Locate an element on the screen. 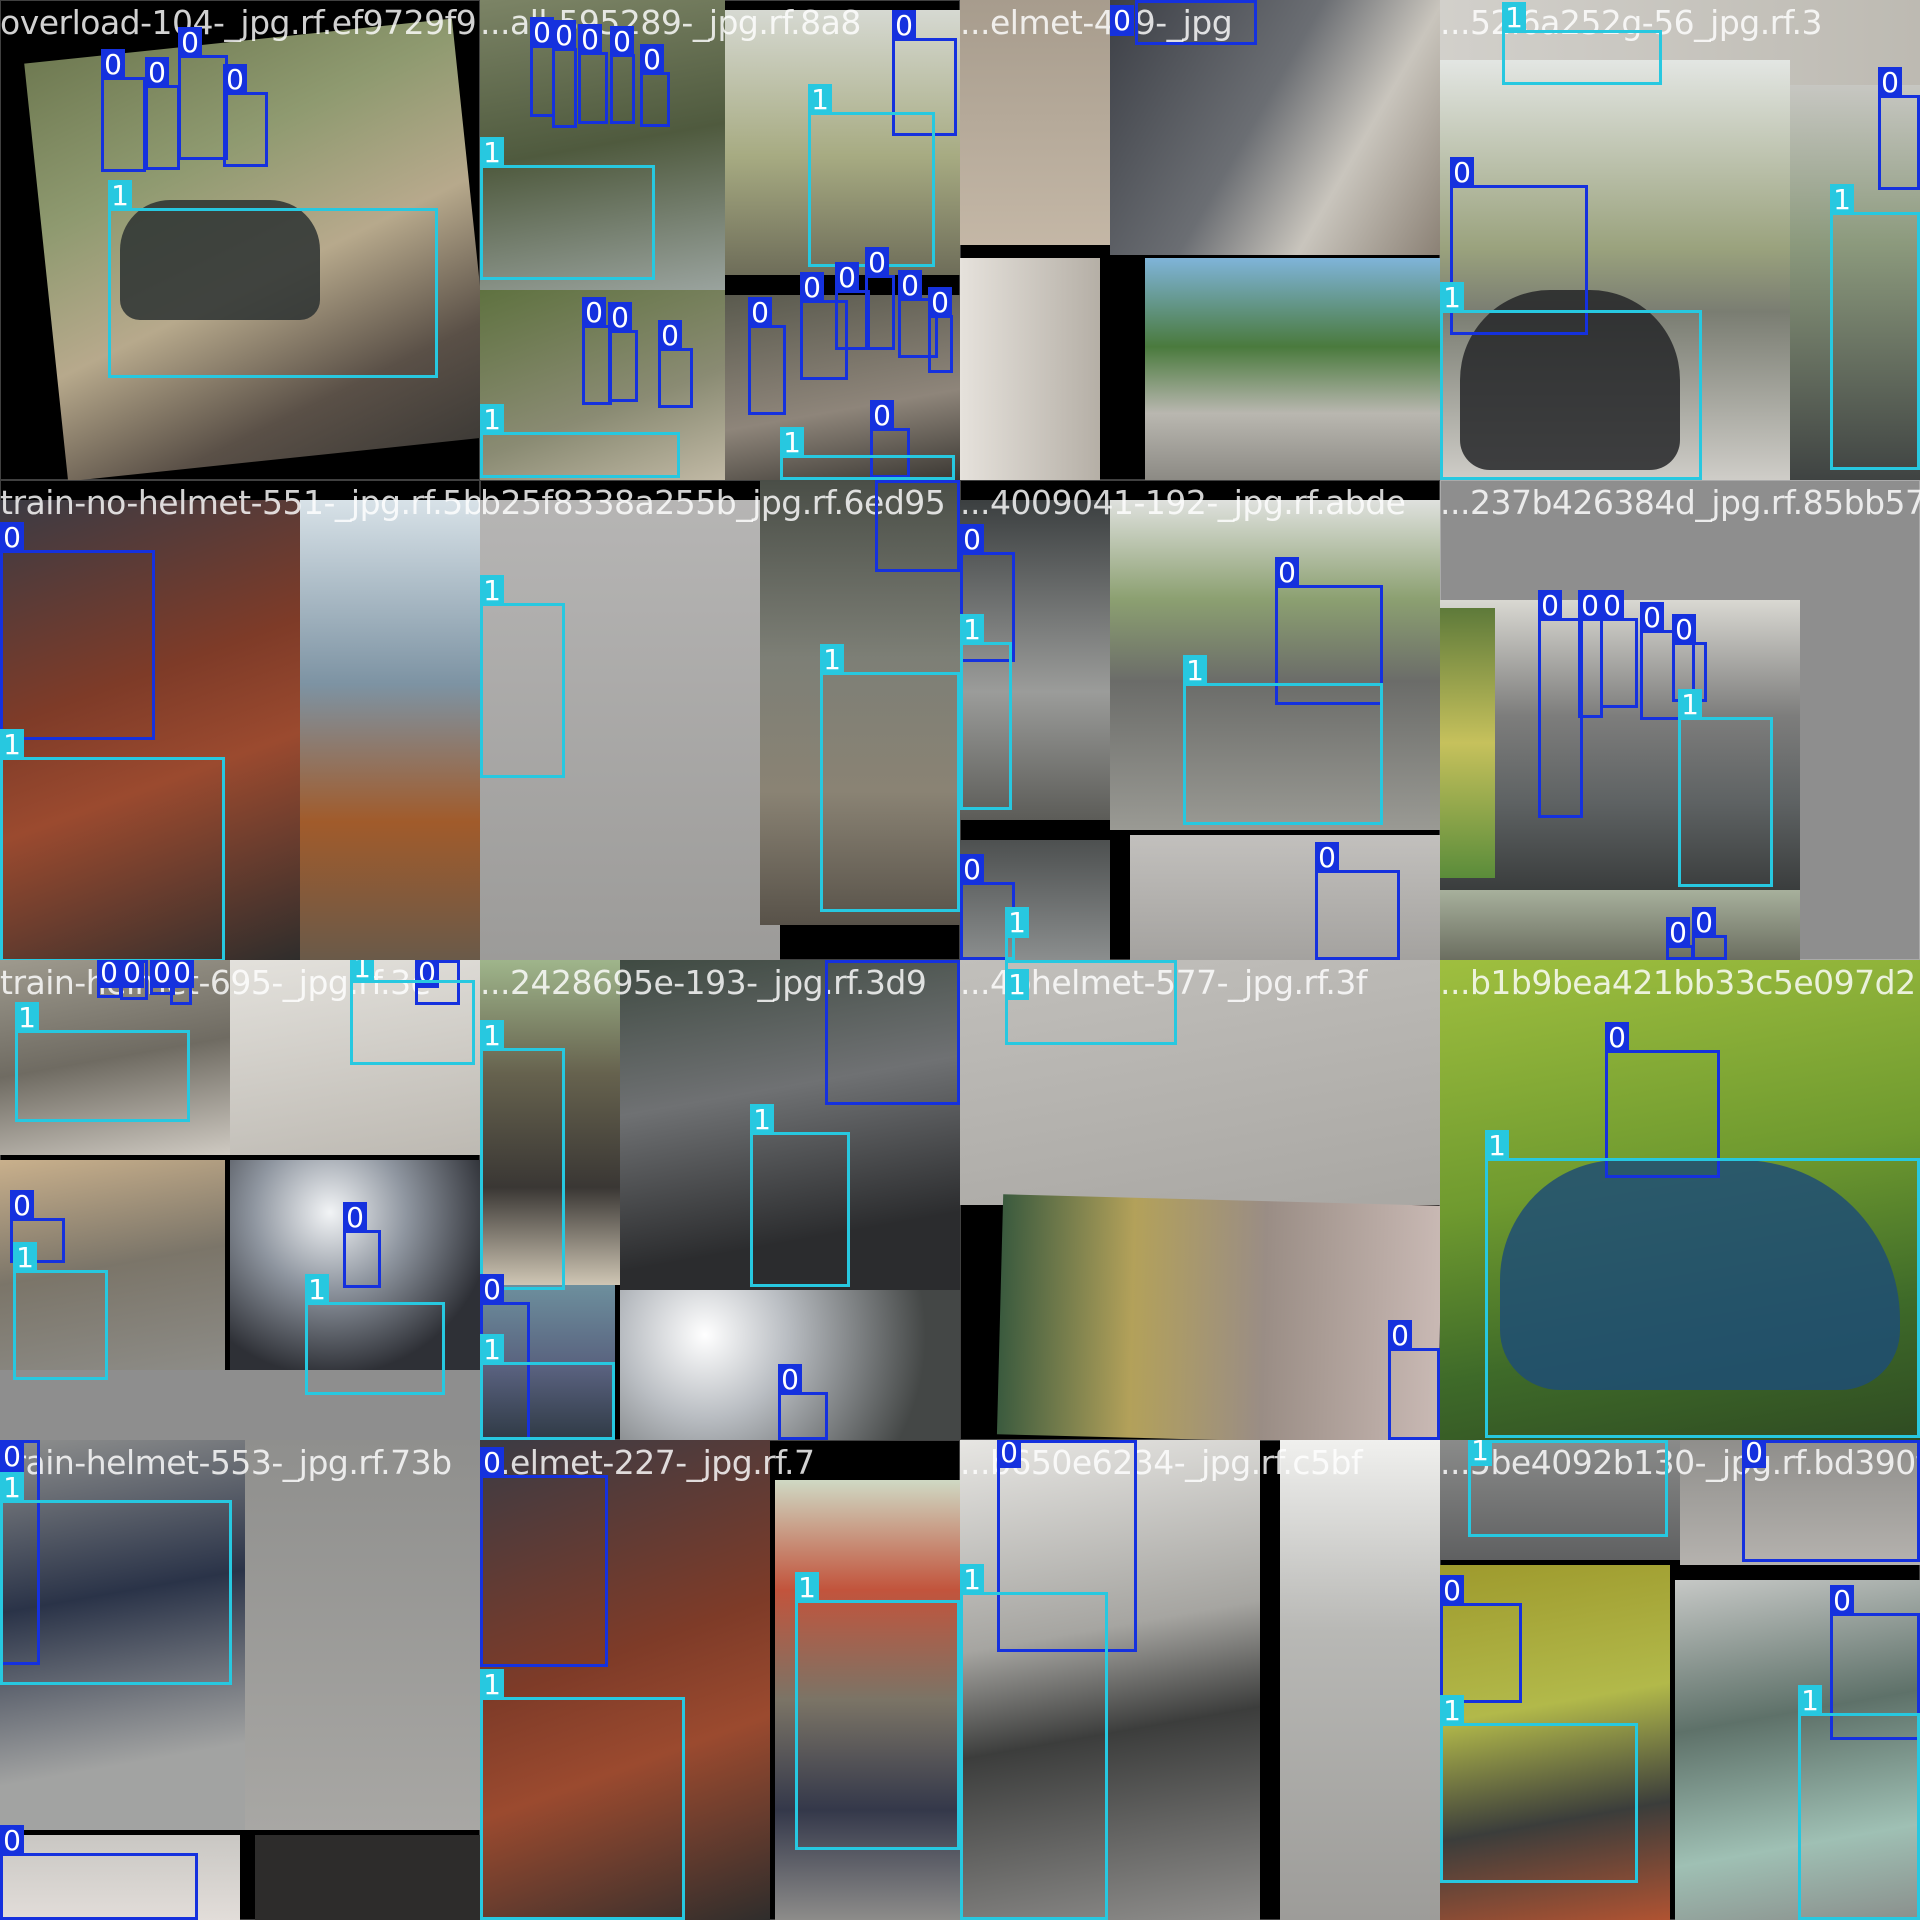 This screenshot has width=1920, height=1920. mosaic-tile-train-helmet-553: train-helmet-553-_jpg.rf.73b 0 1 0 is located at coordinates (240, 1680).